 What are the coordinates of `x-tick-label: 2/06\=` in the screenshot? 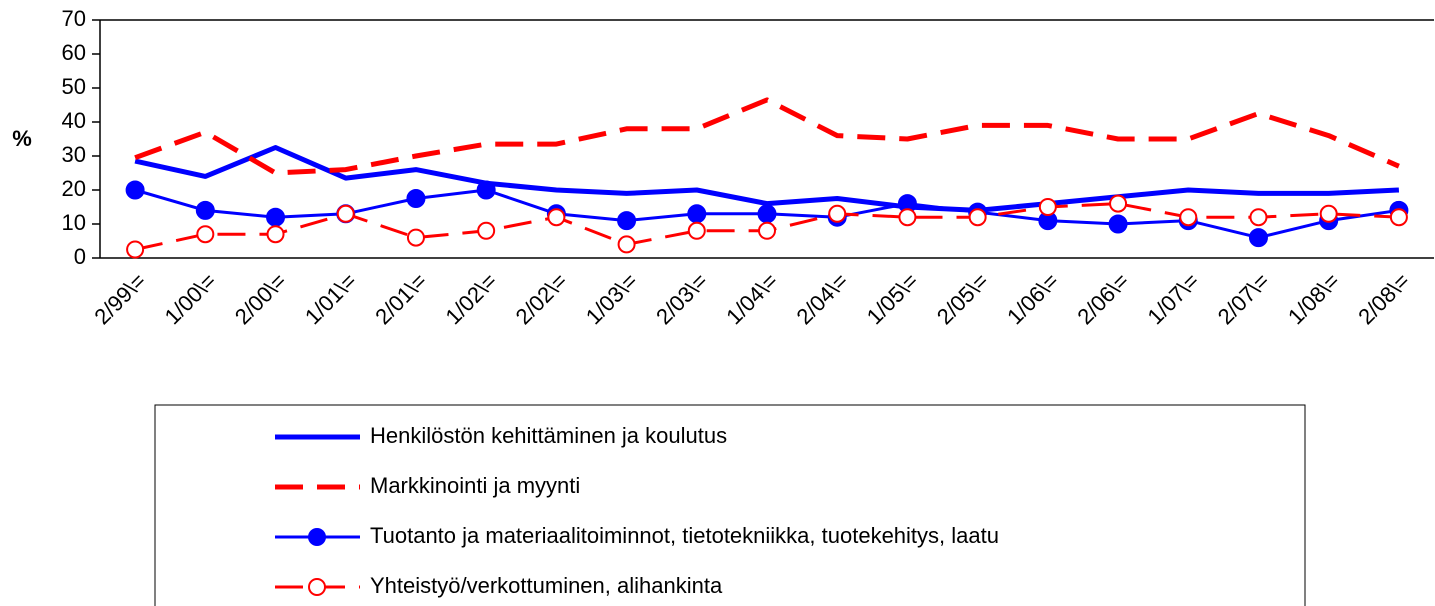 It's located at (1102, 298).